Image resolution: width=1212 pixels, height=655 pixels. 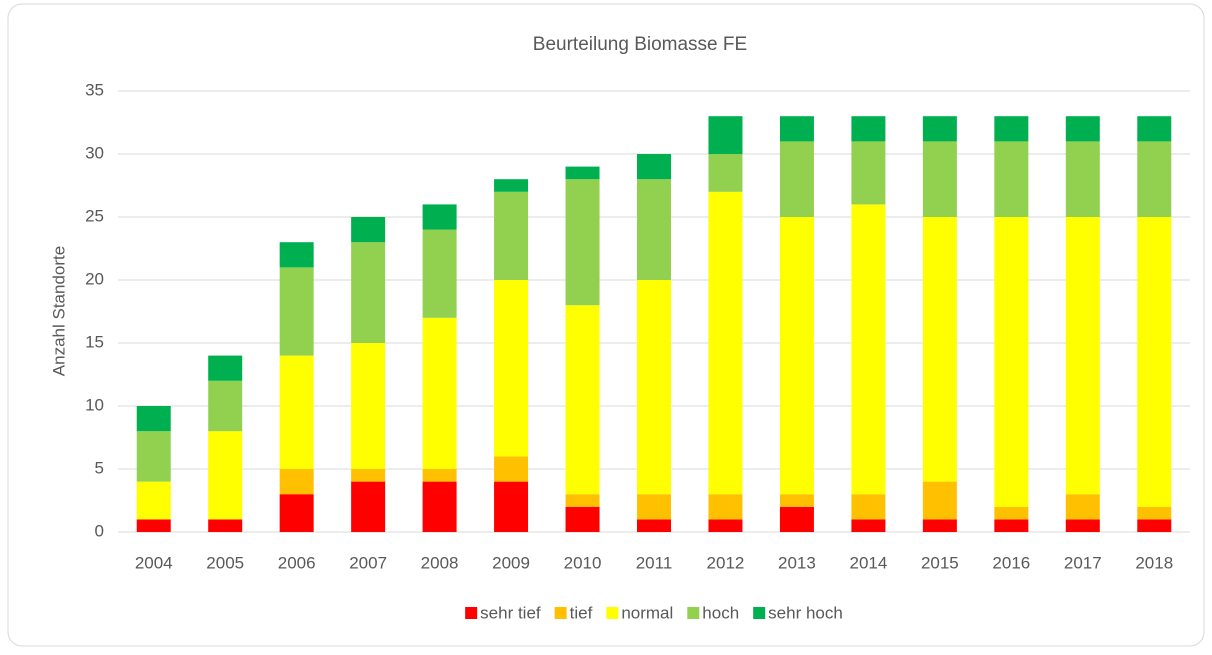 I want to click on y-tick-label: 0, so click(x=99, y=530).